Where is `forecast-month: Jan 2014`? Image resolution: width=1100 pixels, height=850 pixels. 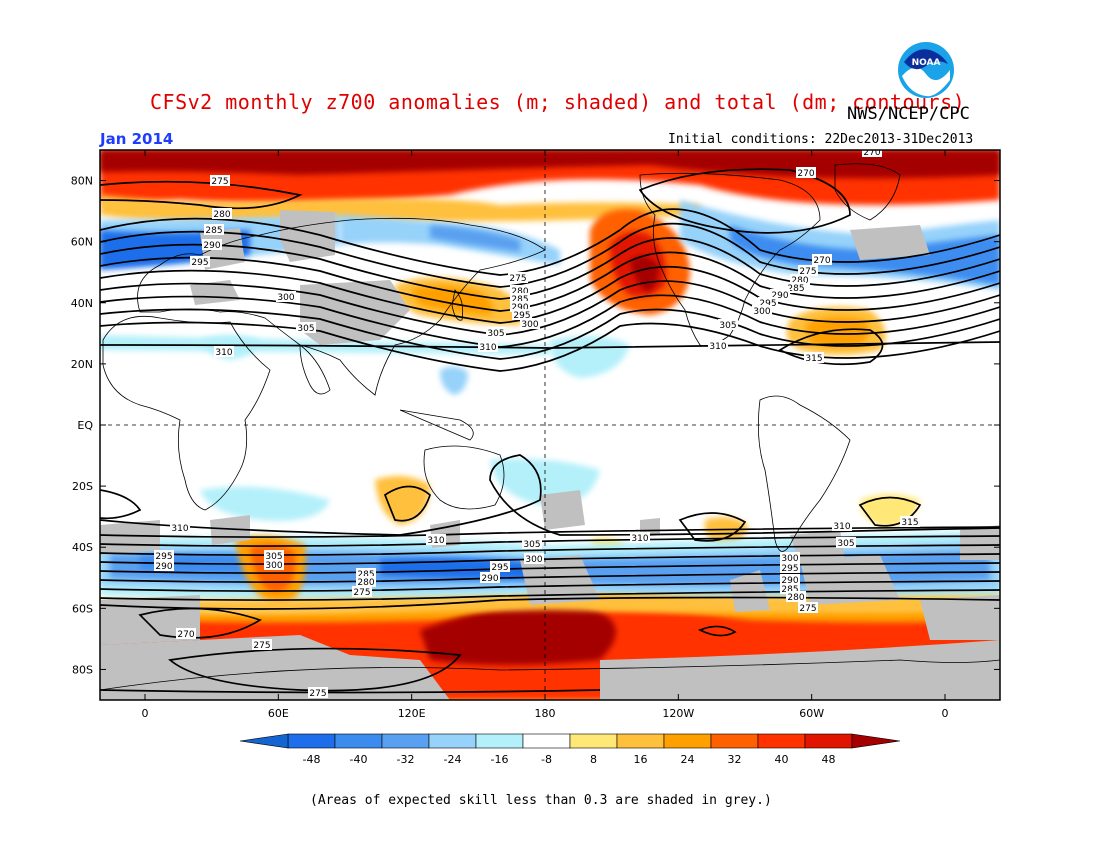
forecast-month: Jan 2014 is located at coordinates (137, 139).